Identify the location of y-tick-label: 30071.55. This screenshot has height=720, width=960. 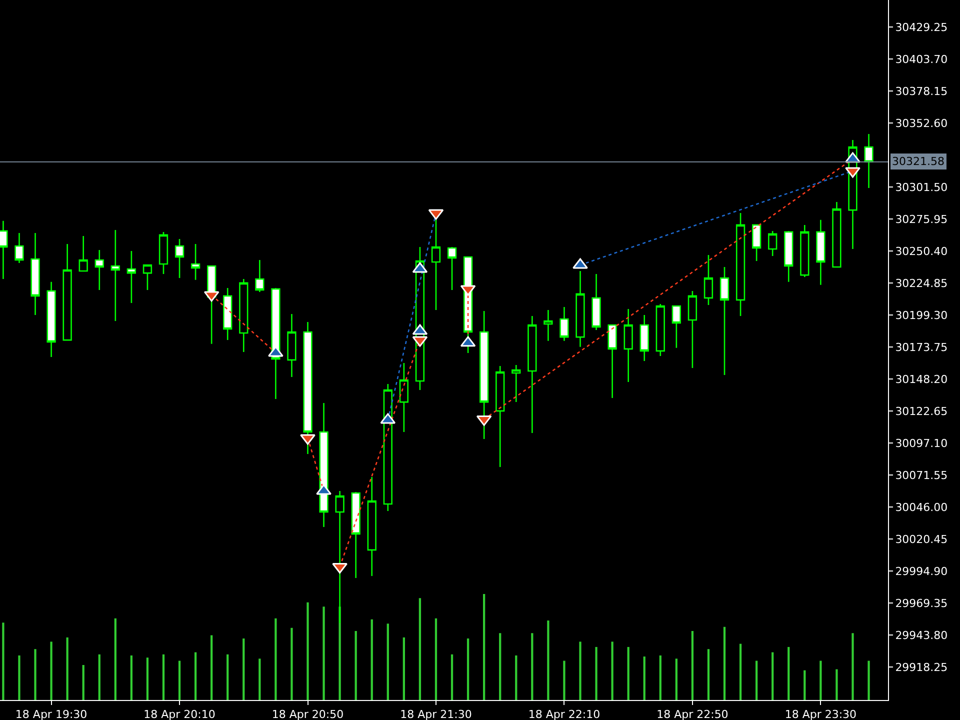
(921, 475).